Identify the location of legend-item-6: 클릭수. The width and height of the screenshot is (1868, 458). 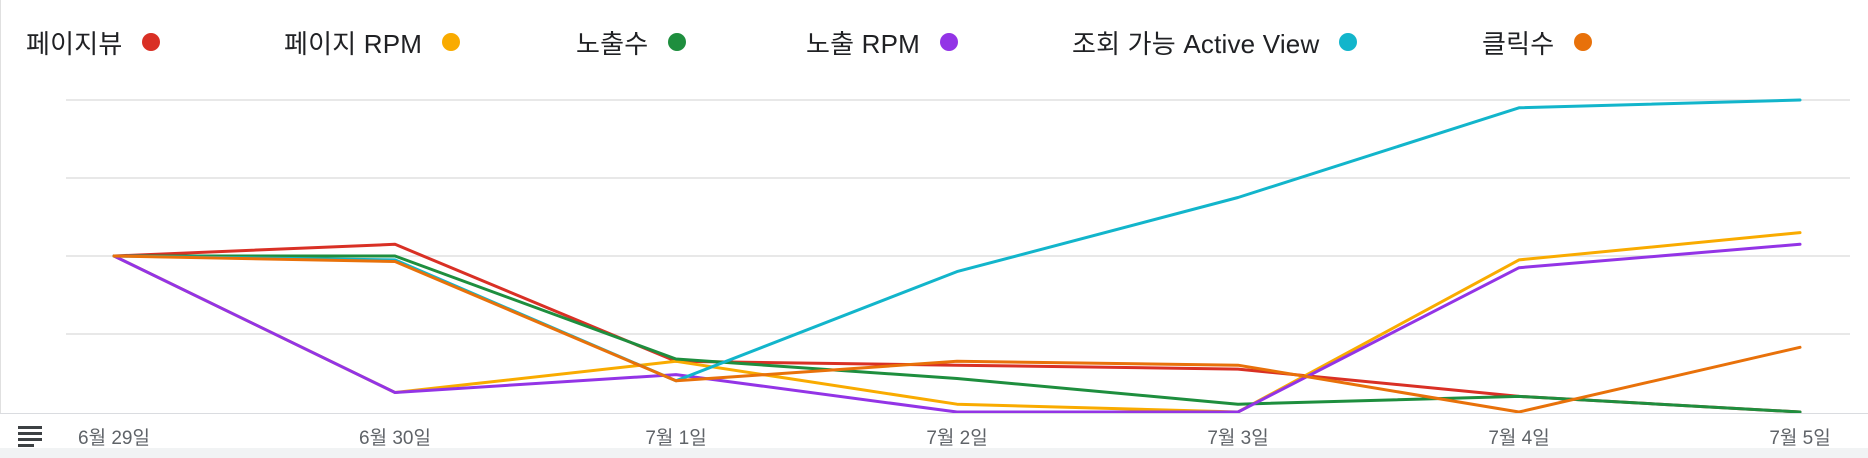
(1537, 42).